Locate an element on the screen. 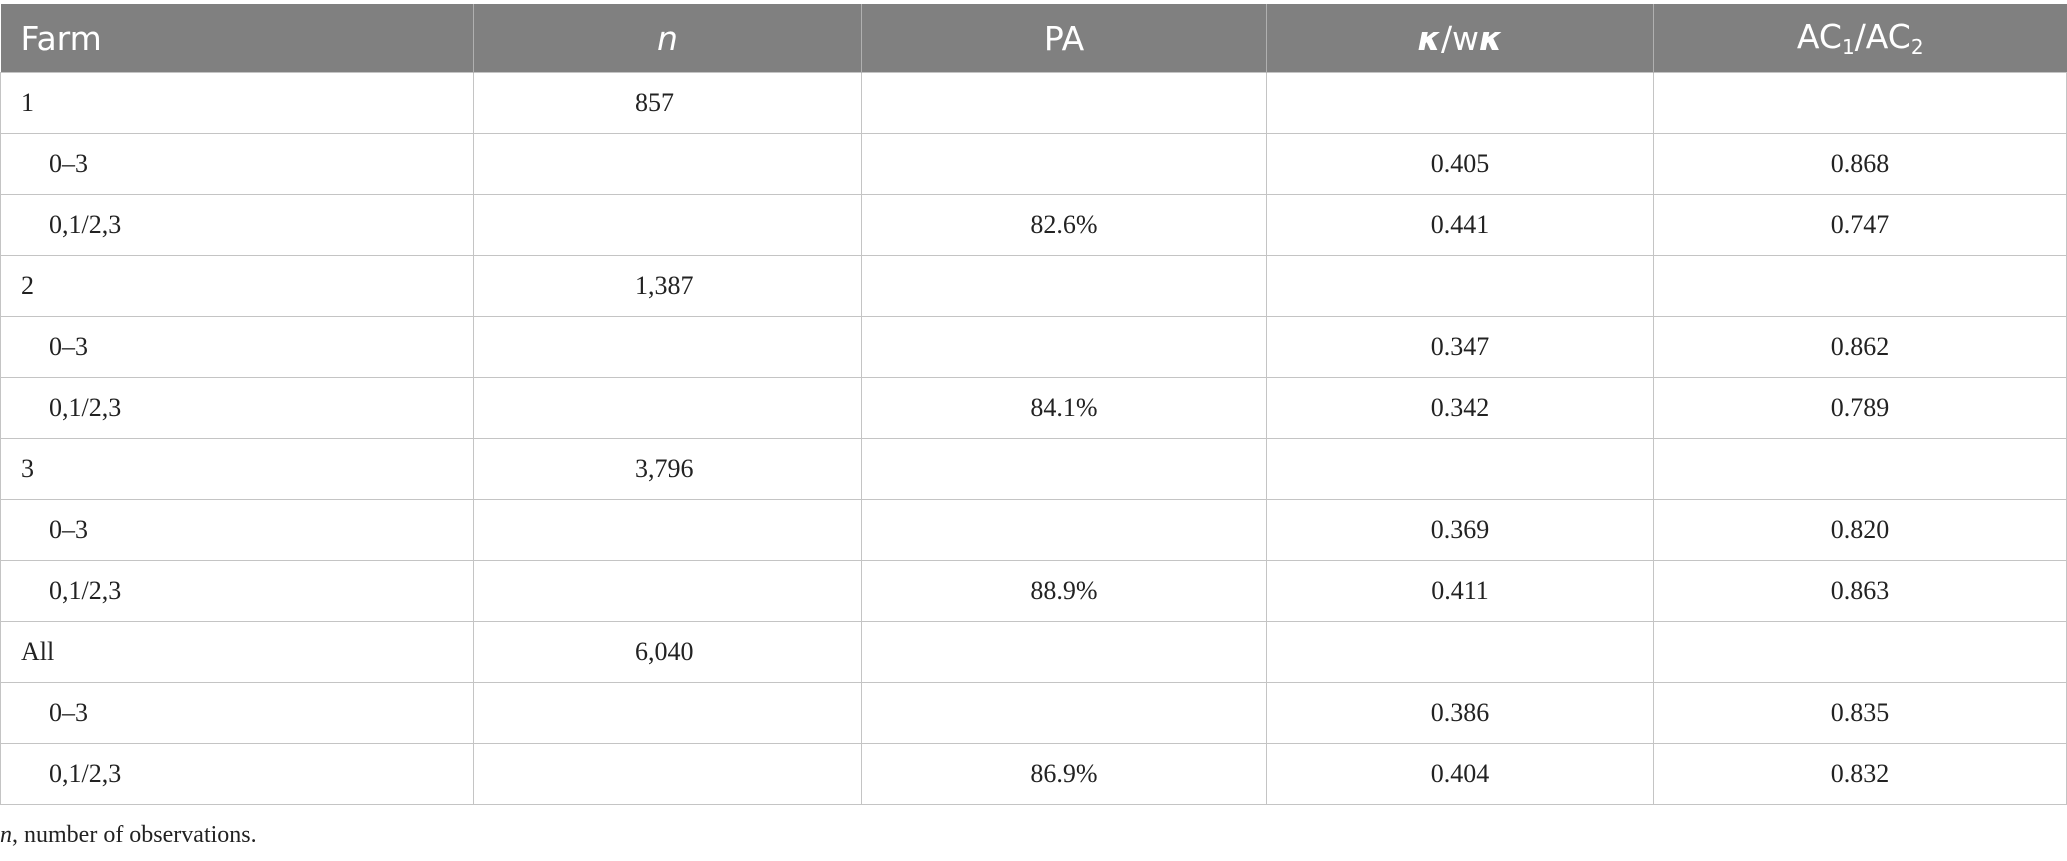  cell-farm: 3 is located at coordinates (237, 469).